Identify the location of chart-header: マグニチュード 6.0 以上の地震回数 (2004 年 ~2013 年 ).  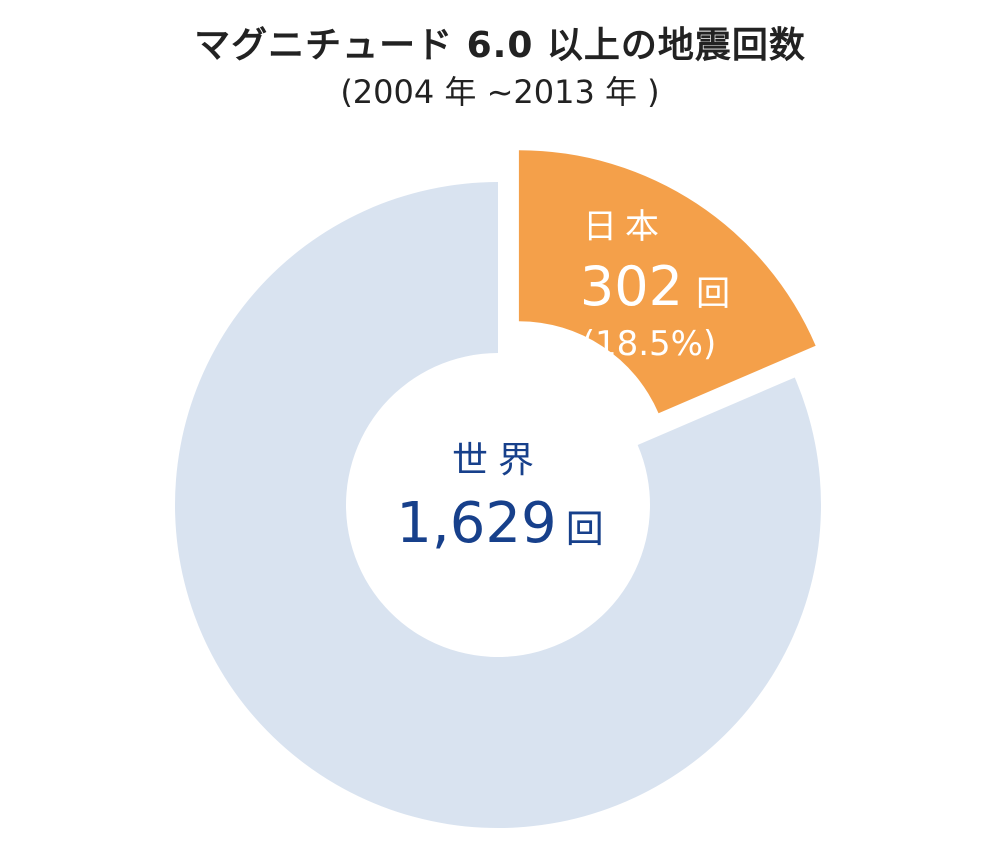
(500, 68).